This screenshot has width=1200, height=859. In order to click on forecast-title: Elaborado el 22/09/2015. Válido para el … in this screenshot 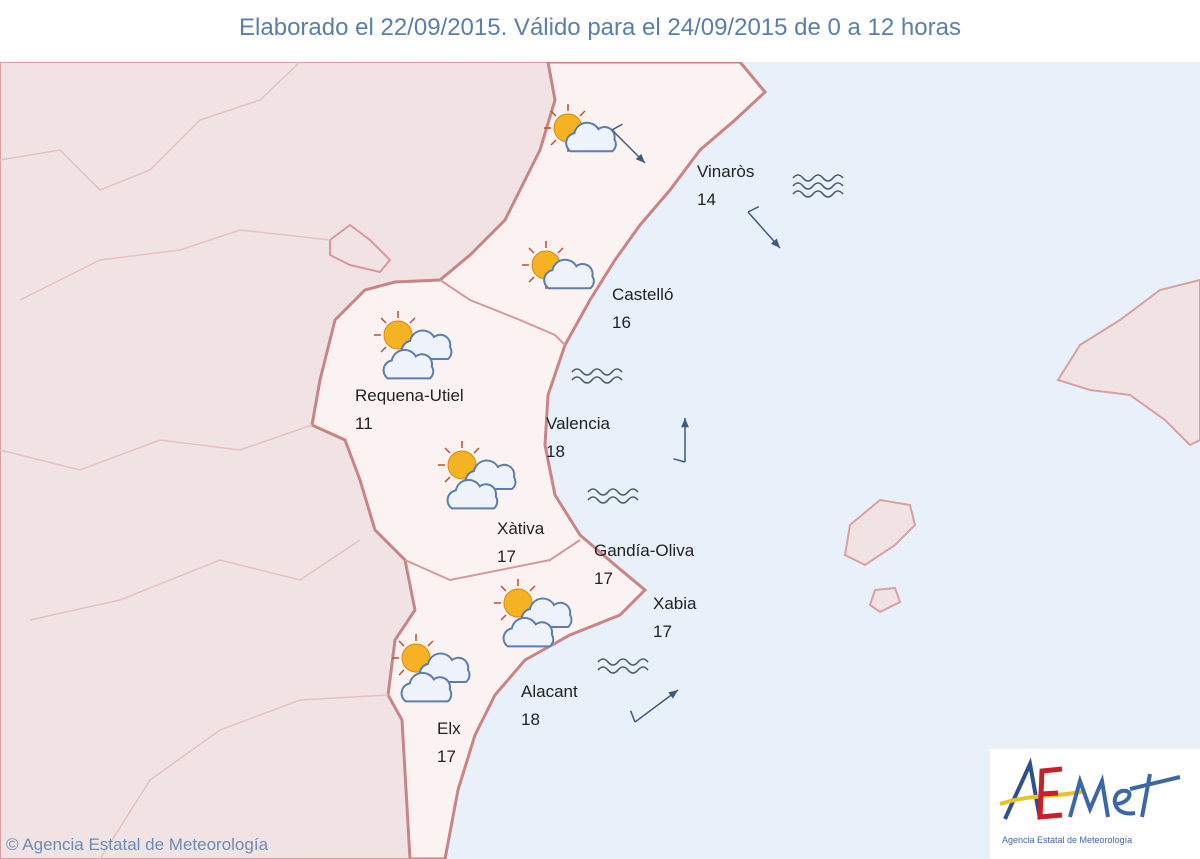, I will do `click(600, 27)`.